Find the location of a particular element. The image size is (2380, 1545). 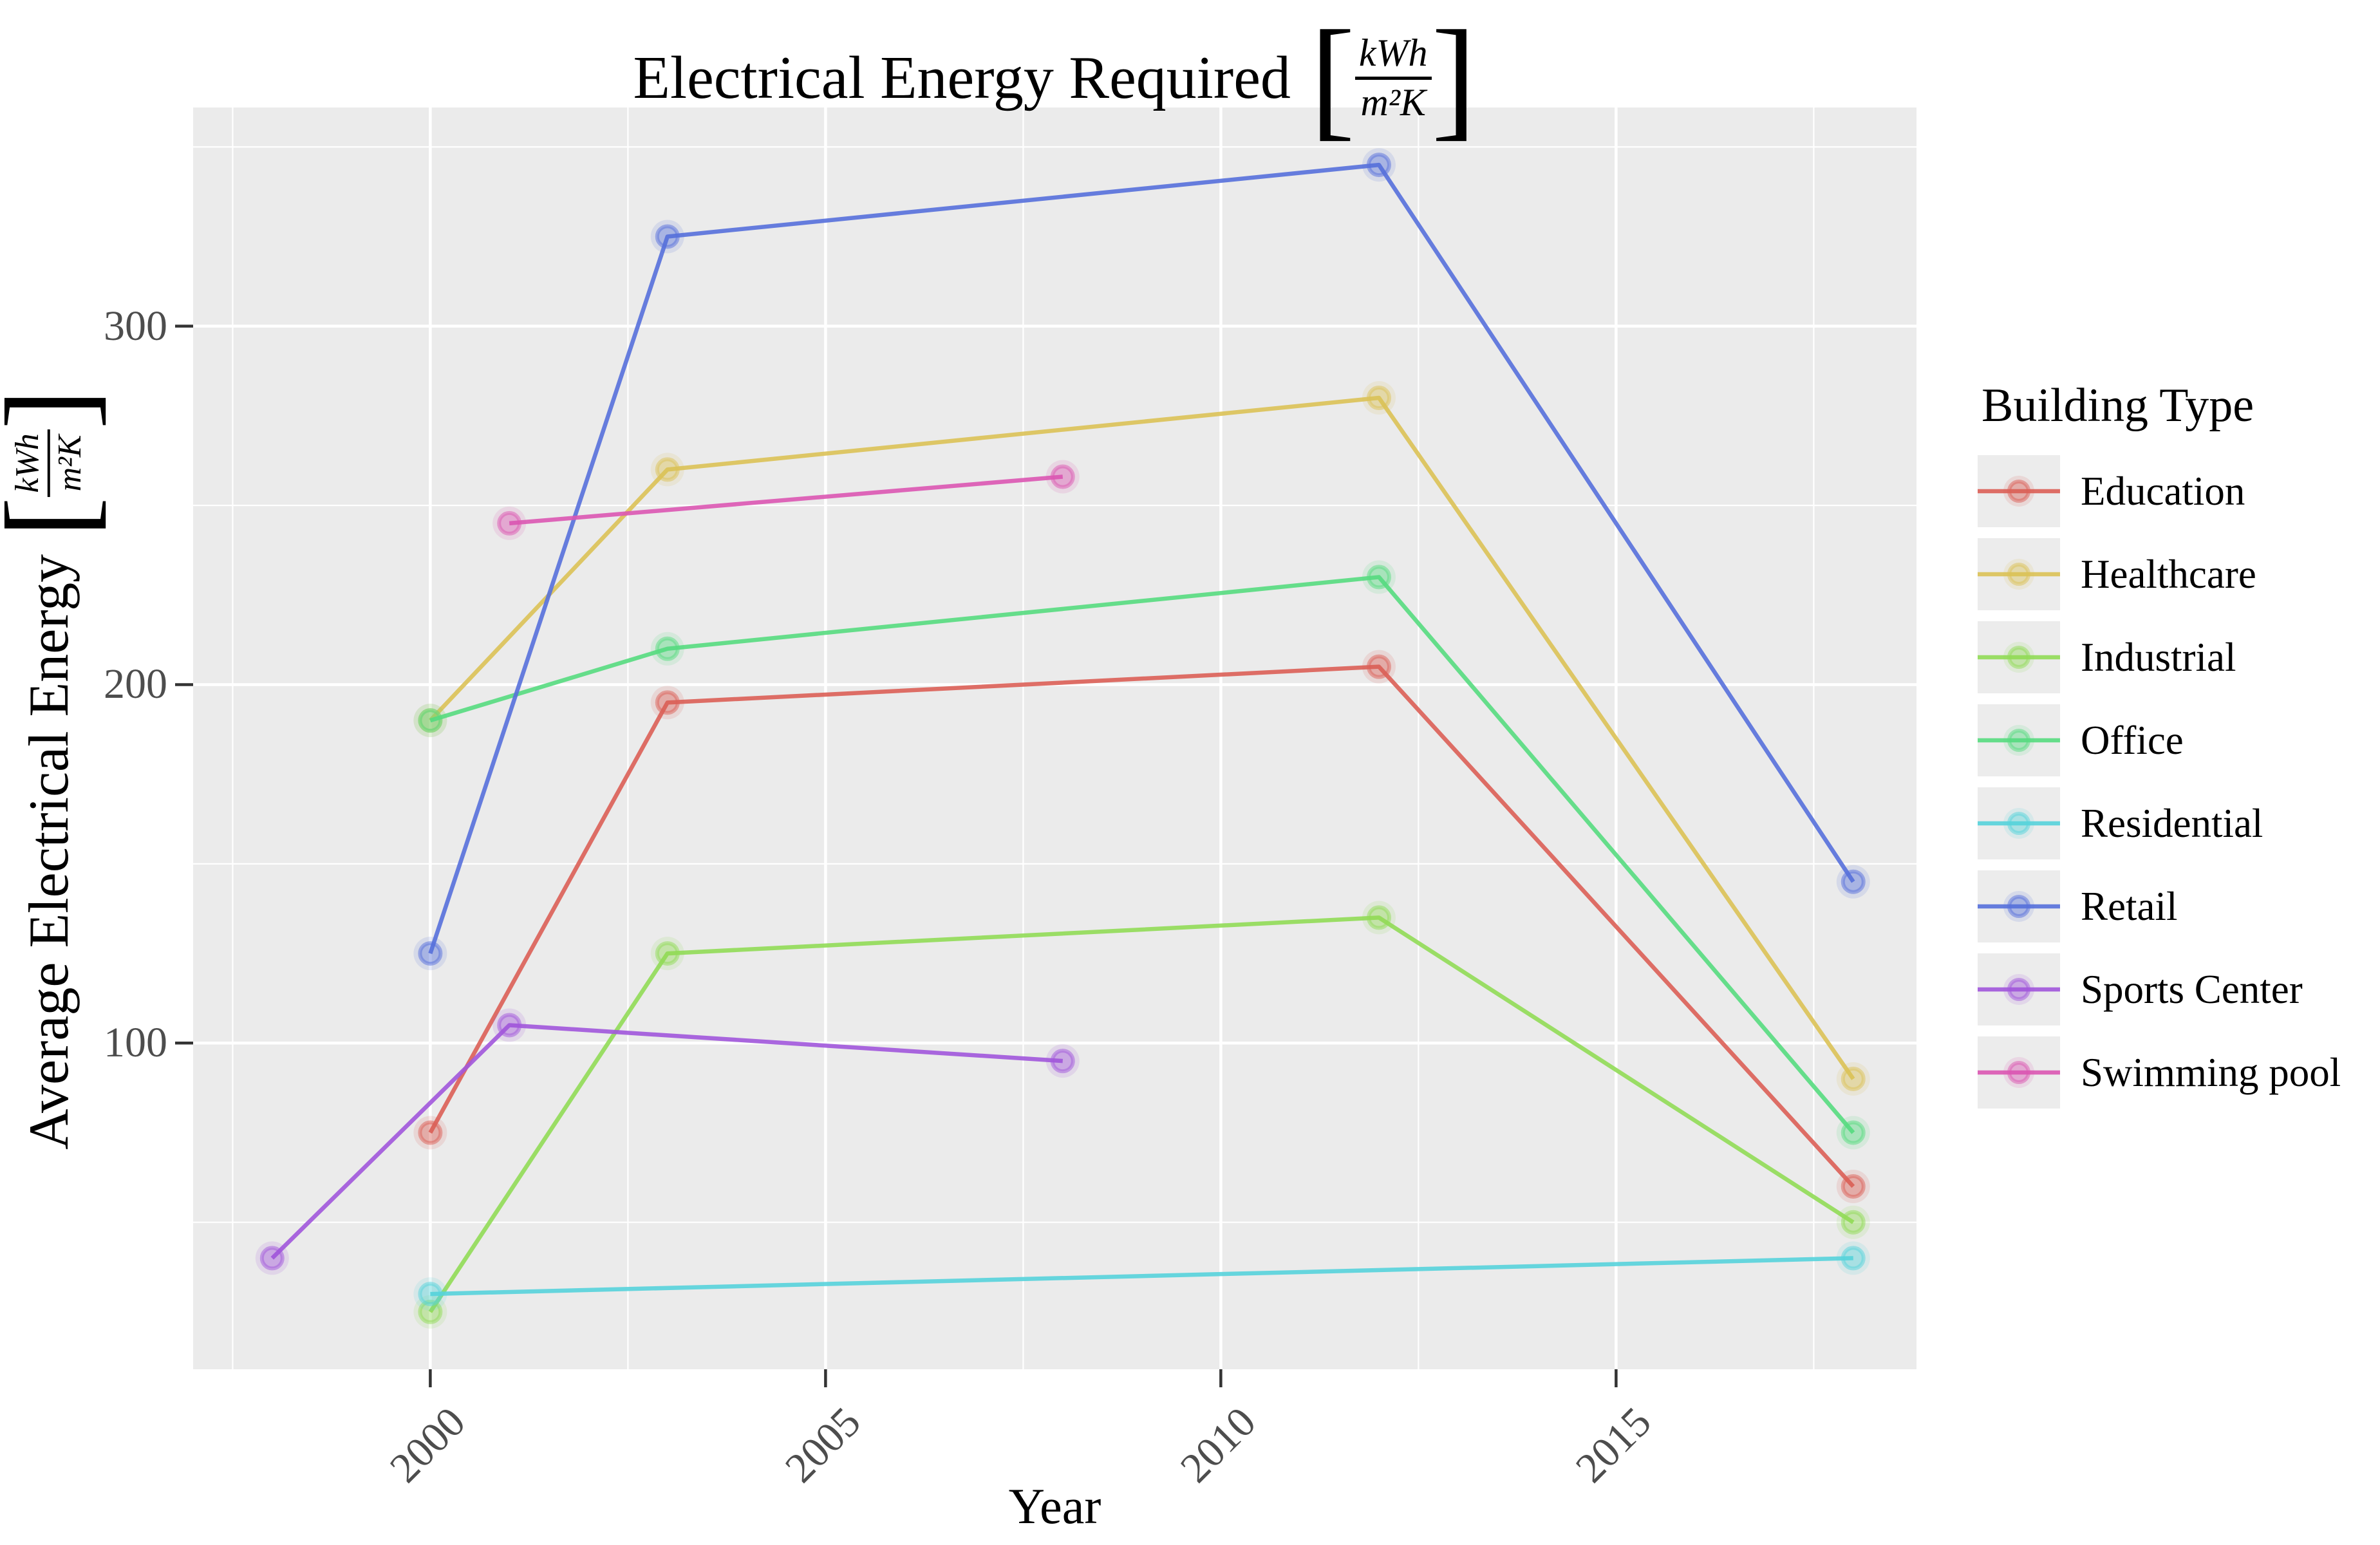

legend-item-label: Industrial is located at coordinates (2158, 657).